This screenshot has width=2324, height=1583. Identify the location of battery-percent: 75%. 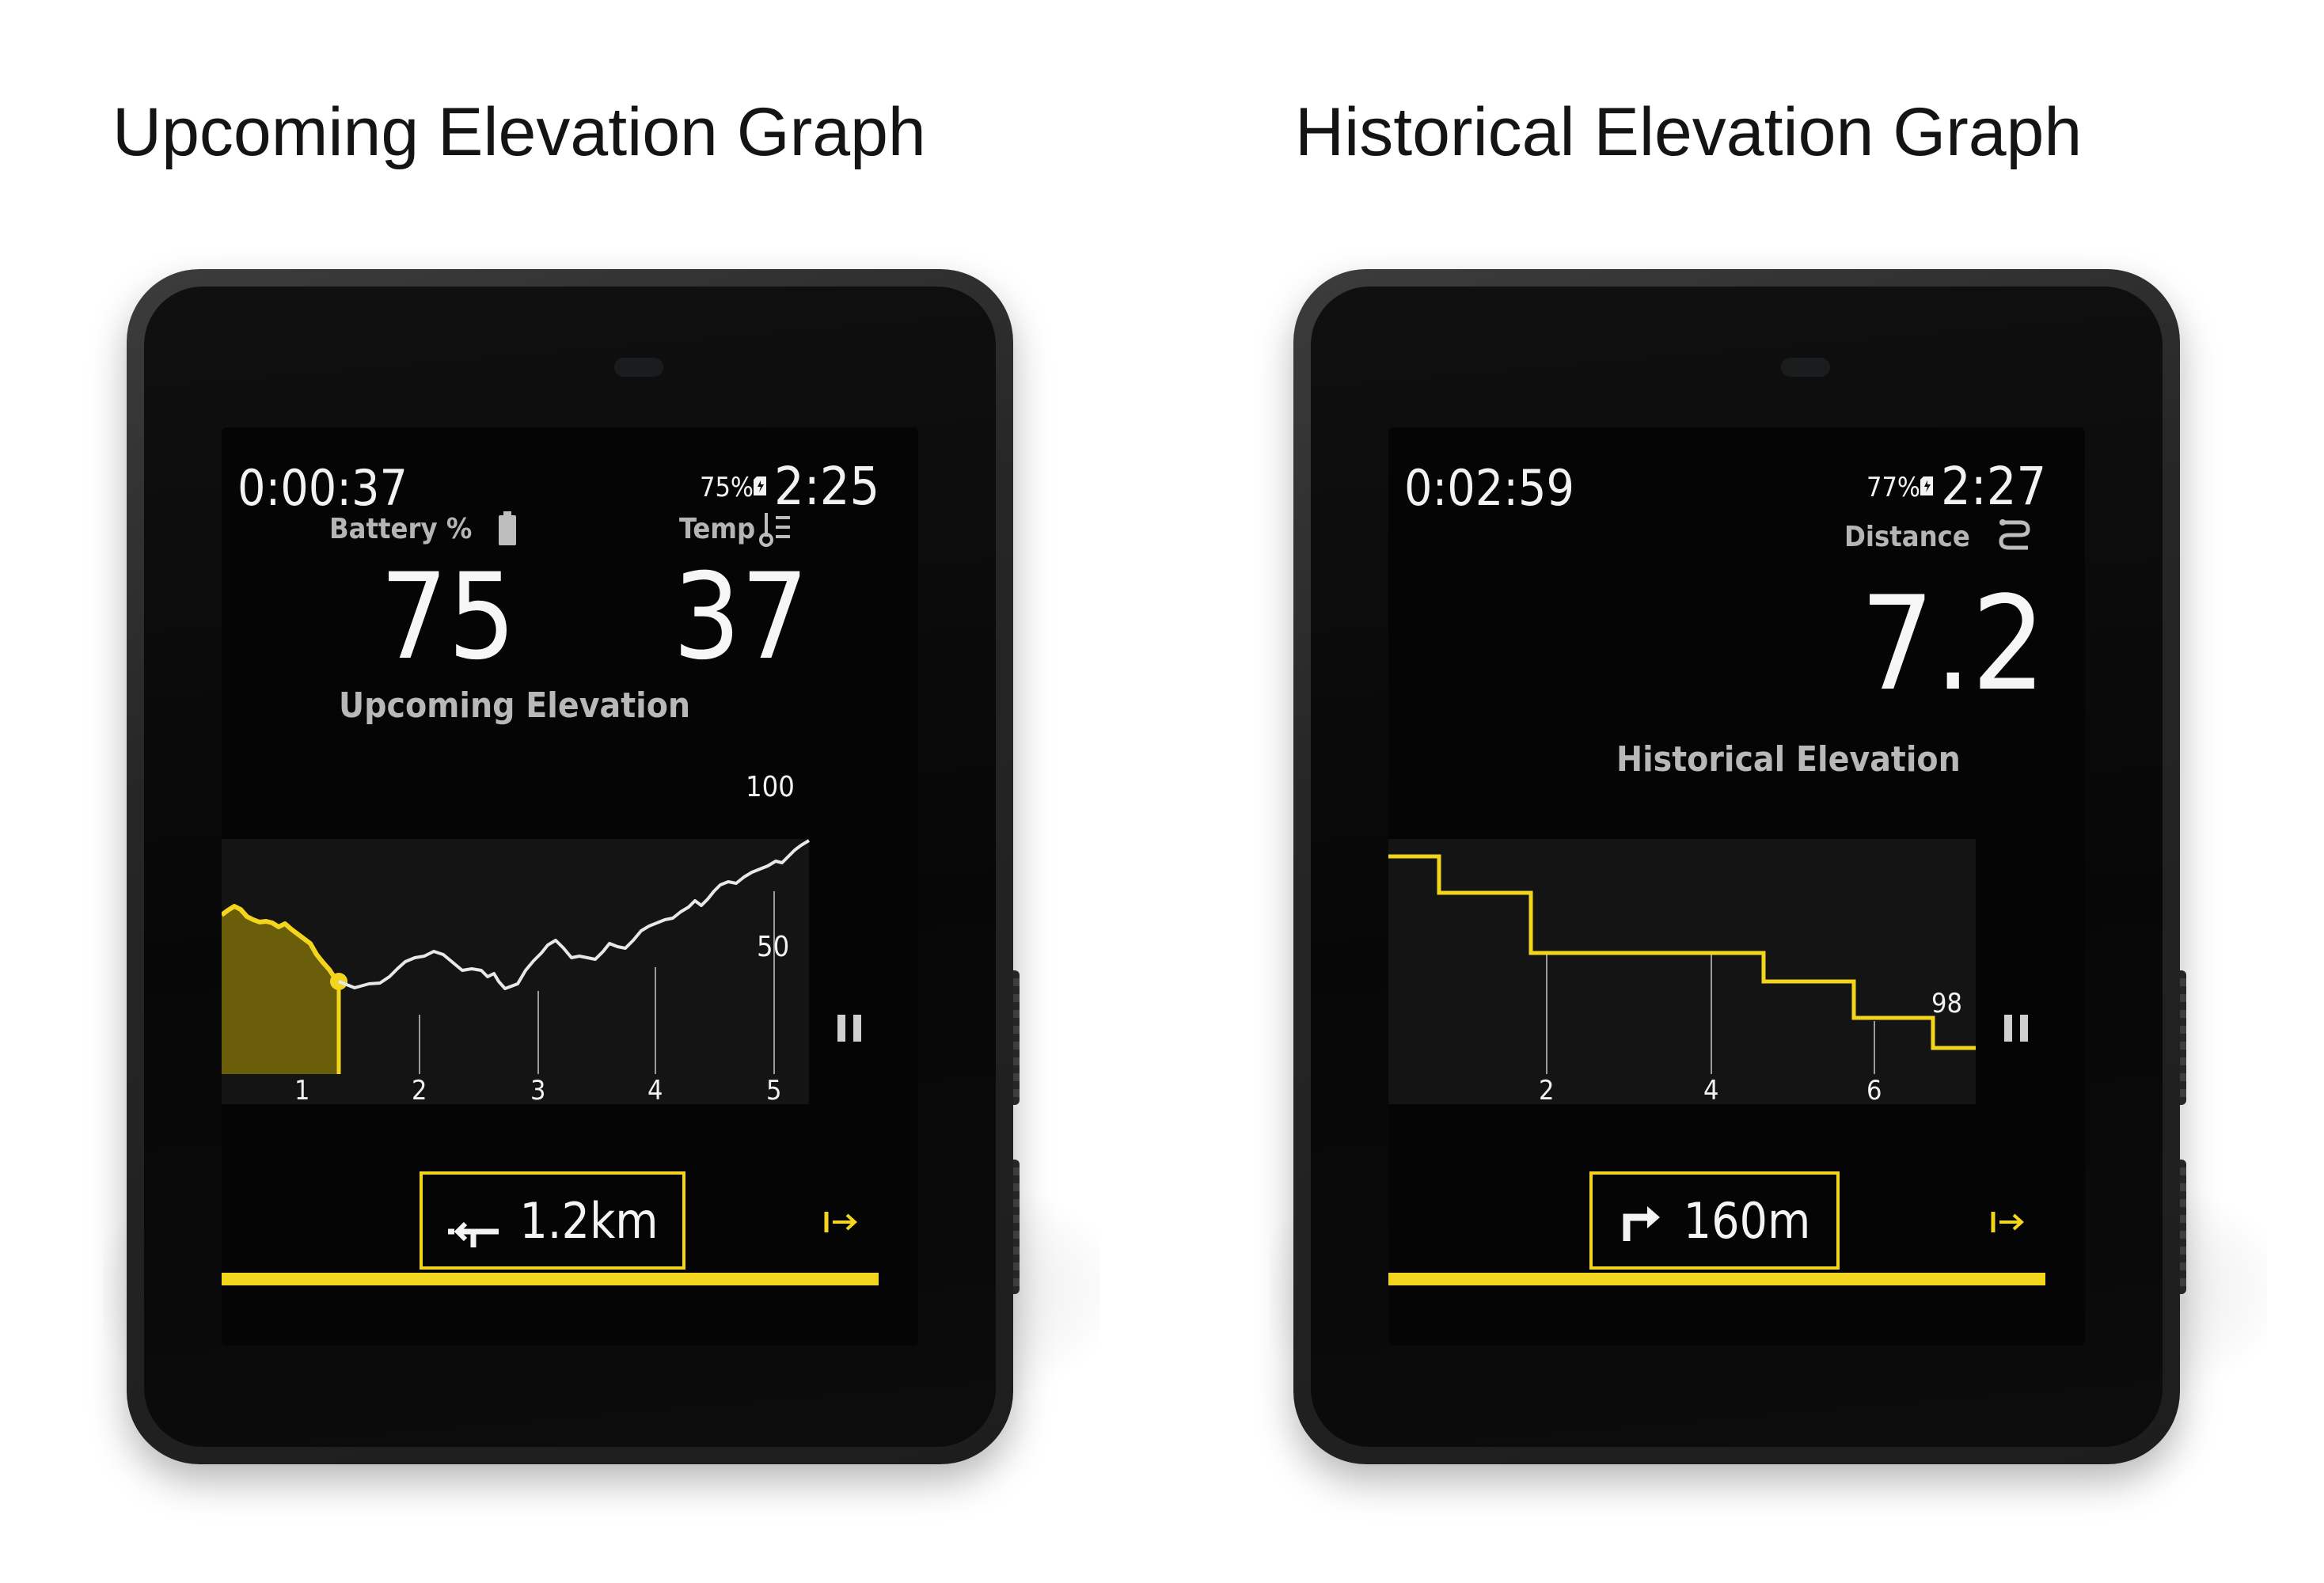
(727, 487).